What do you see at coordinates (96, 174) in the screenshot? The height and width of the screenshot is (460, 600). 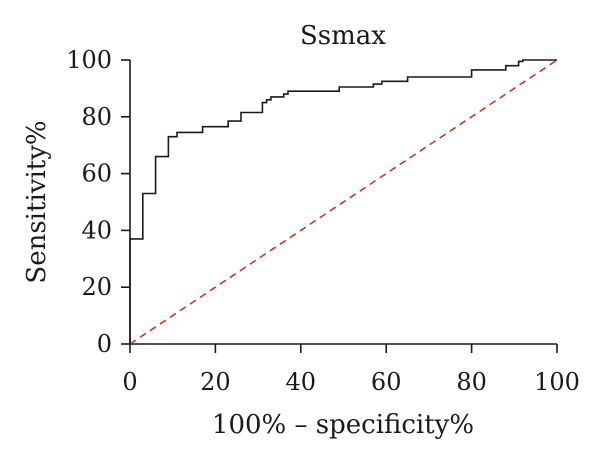 I see `y-tick-label: 60` at bounding box center [96, 174].